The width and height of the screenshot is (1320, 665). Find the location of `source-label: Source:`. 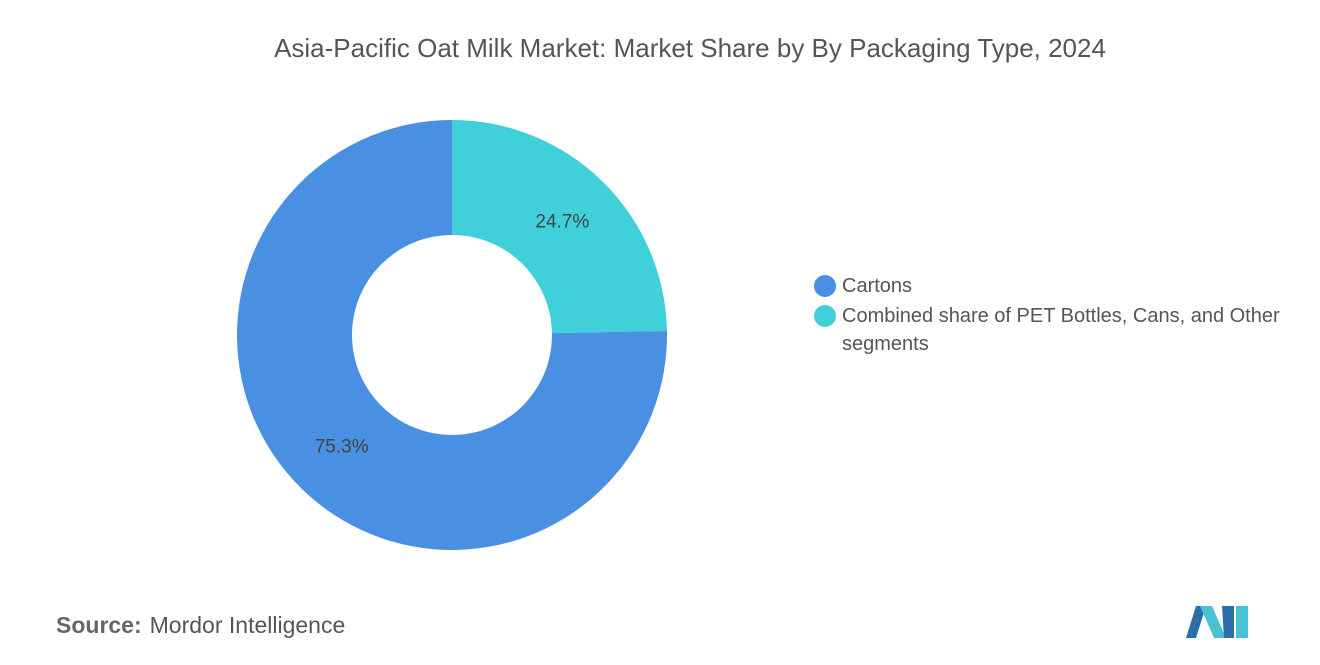

source-label: Source: is located at coordinates (99, 625).